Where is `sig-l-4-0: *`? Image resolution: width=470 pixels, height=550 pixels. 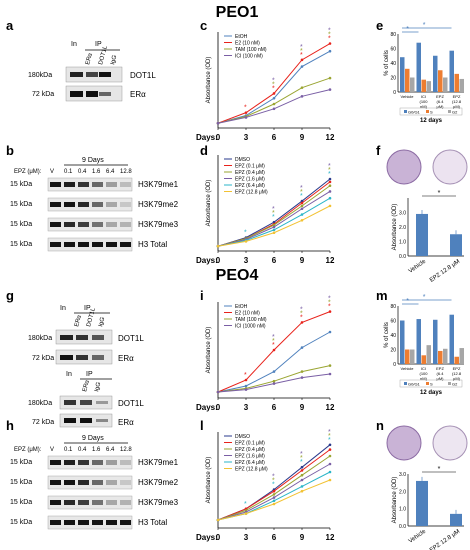 sig-l-4-0: * is located at coordinates (329, 440).